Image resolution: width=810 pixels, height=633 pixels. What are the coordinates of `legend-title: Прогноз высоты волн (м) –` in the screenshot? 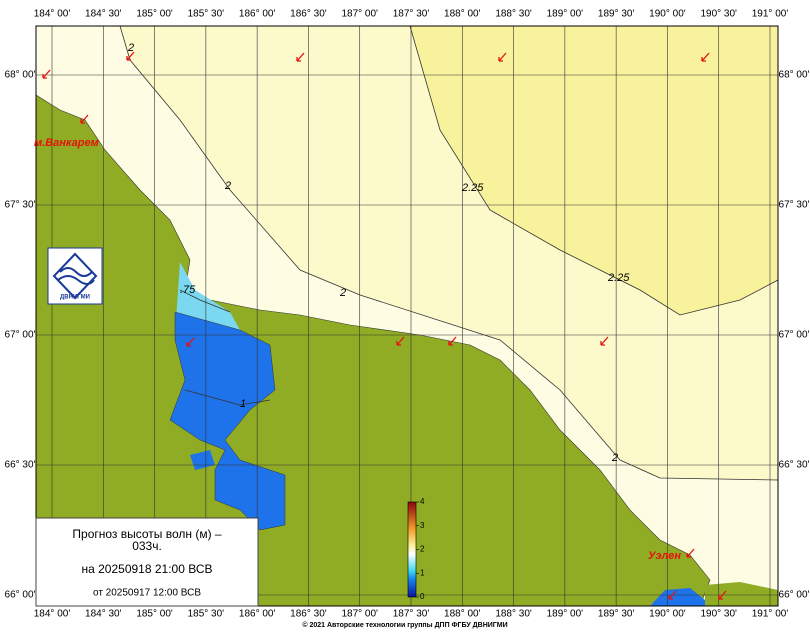 It's located at (147, 534).